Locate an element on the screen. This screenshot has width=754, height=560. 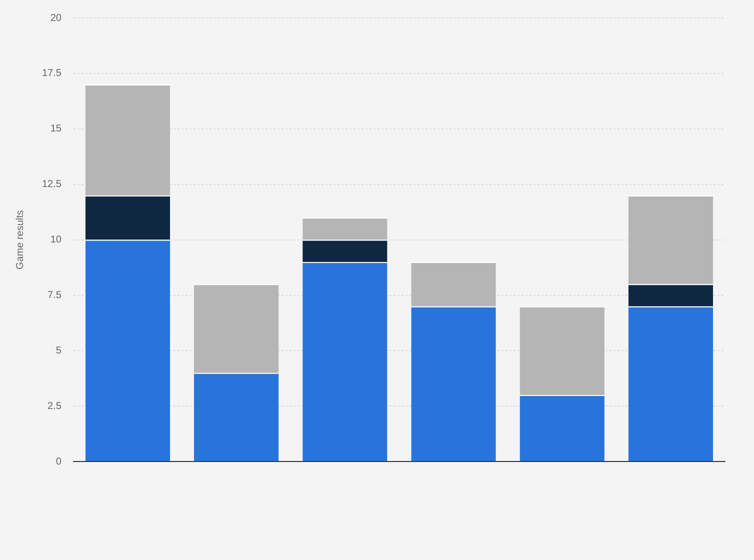
y-tick-label: 5 is located at coordinates (59, 350).